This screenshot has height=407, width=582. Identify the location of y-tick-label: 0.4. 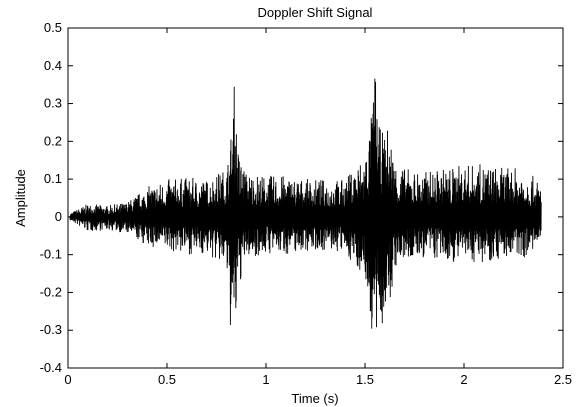
(53, 65).